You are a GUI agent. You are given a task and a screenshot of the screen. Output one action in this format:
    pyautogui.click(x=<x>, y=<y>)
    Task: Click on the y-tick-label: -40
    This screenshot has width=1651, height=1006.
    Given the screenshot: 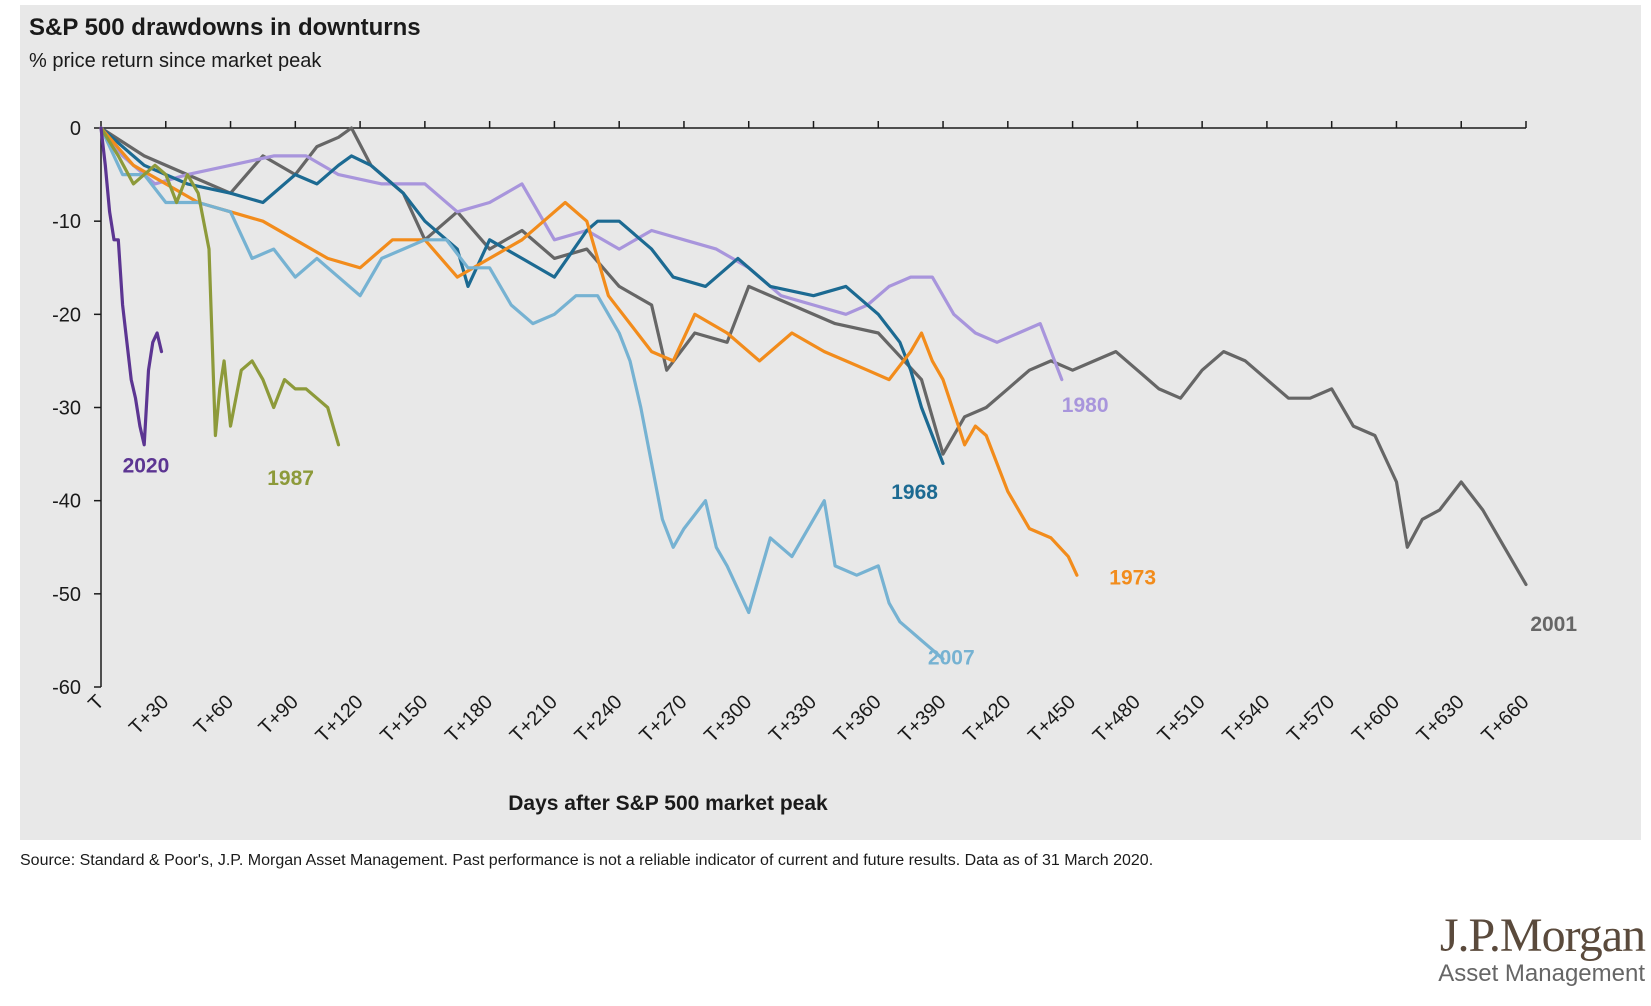 What is the action you would take?
    pyautogui.click(x=66, y=502)
    